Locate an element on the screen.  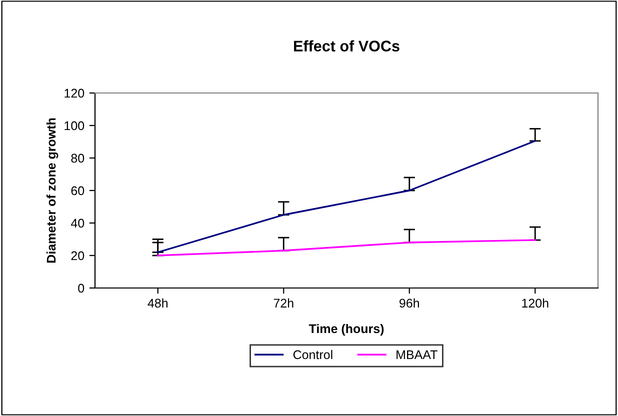
line-series is located at coordinates (346, 247).